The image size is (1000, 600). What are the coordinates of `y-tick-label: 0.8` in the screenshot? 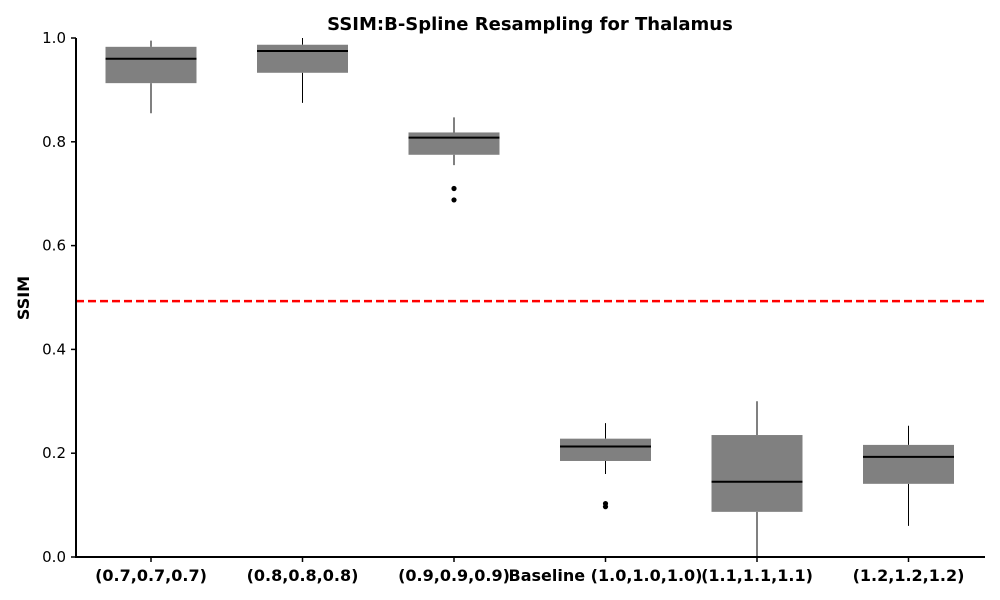 It's located at (54, 142).